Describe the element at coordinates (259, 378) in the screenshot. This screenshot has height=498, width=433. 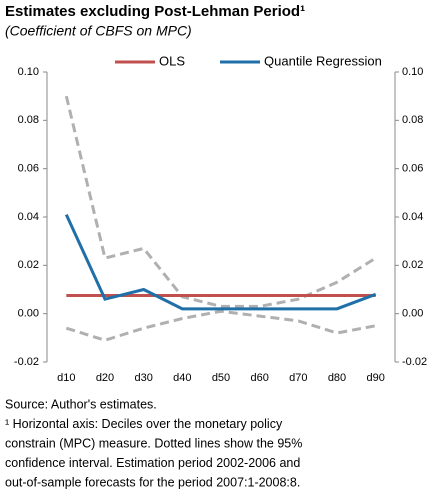
I see `x-tick-label: d60` at that location.